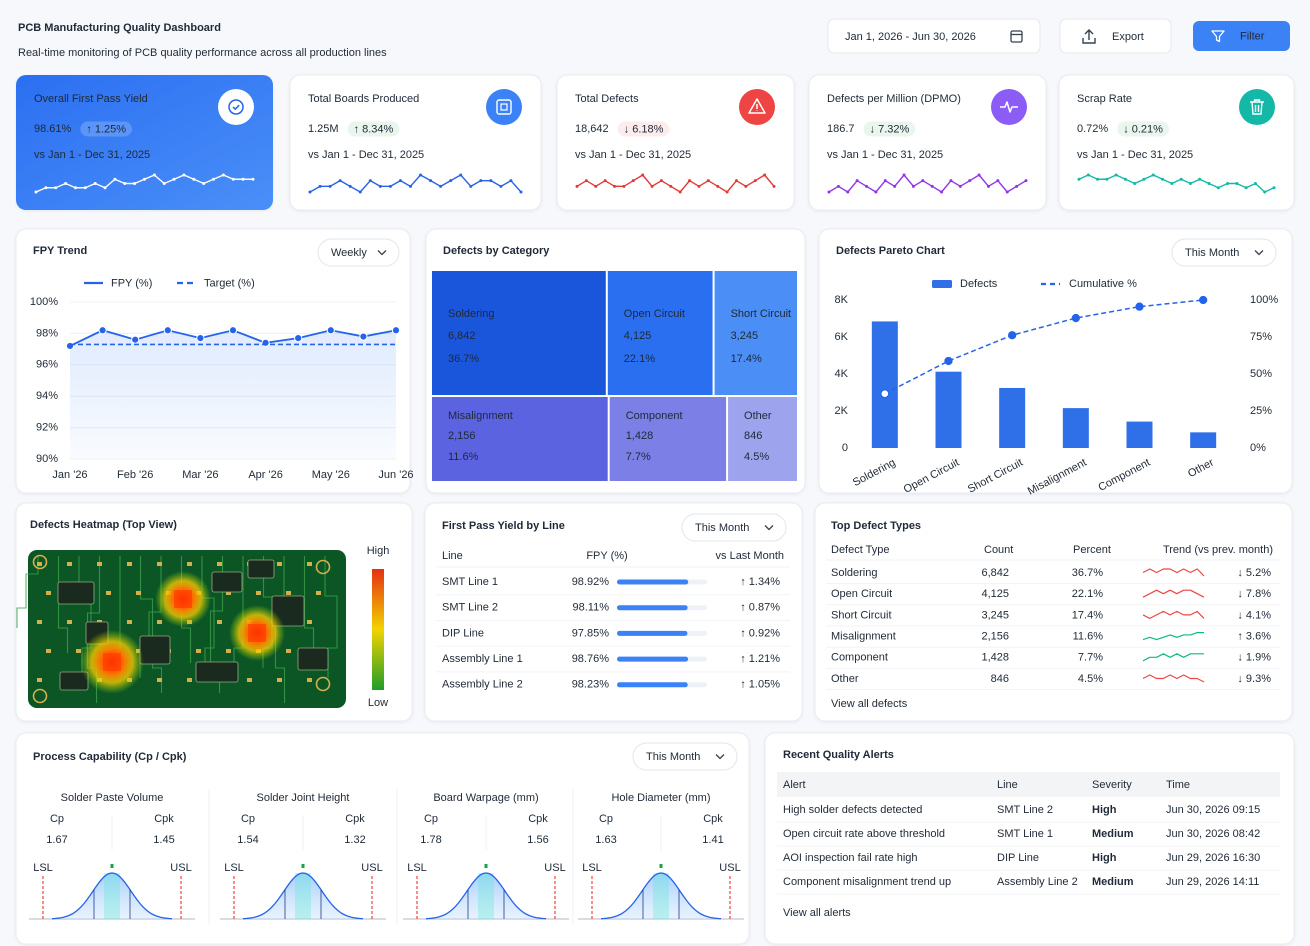 The image size is (1310, 946). Describe the element at coordinates (746, 359) in the screenshot. I see `tile-percent: 17.4%` at that location.